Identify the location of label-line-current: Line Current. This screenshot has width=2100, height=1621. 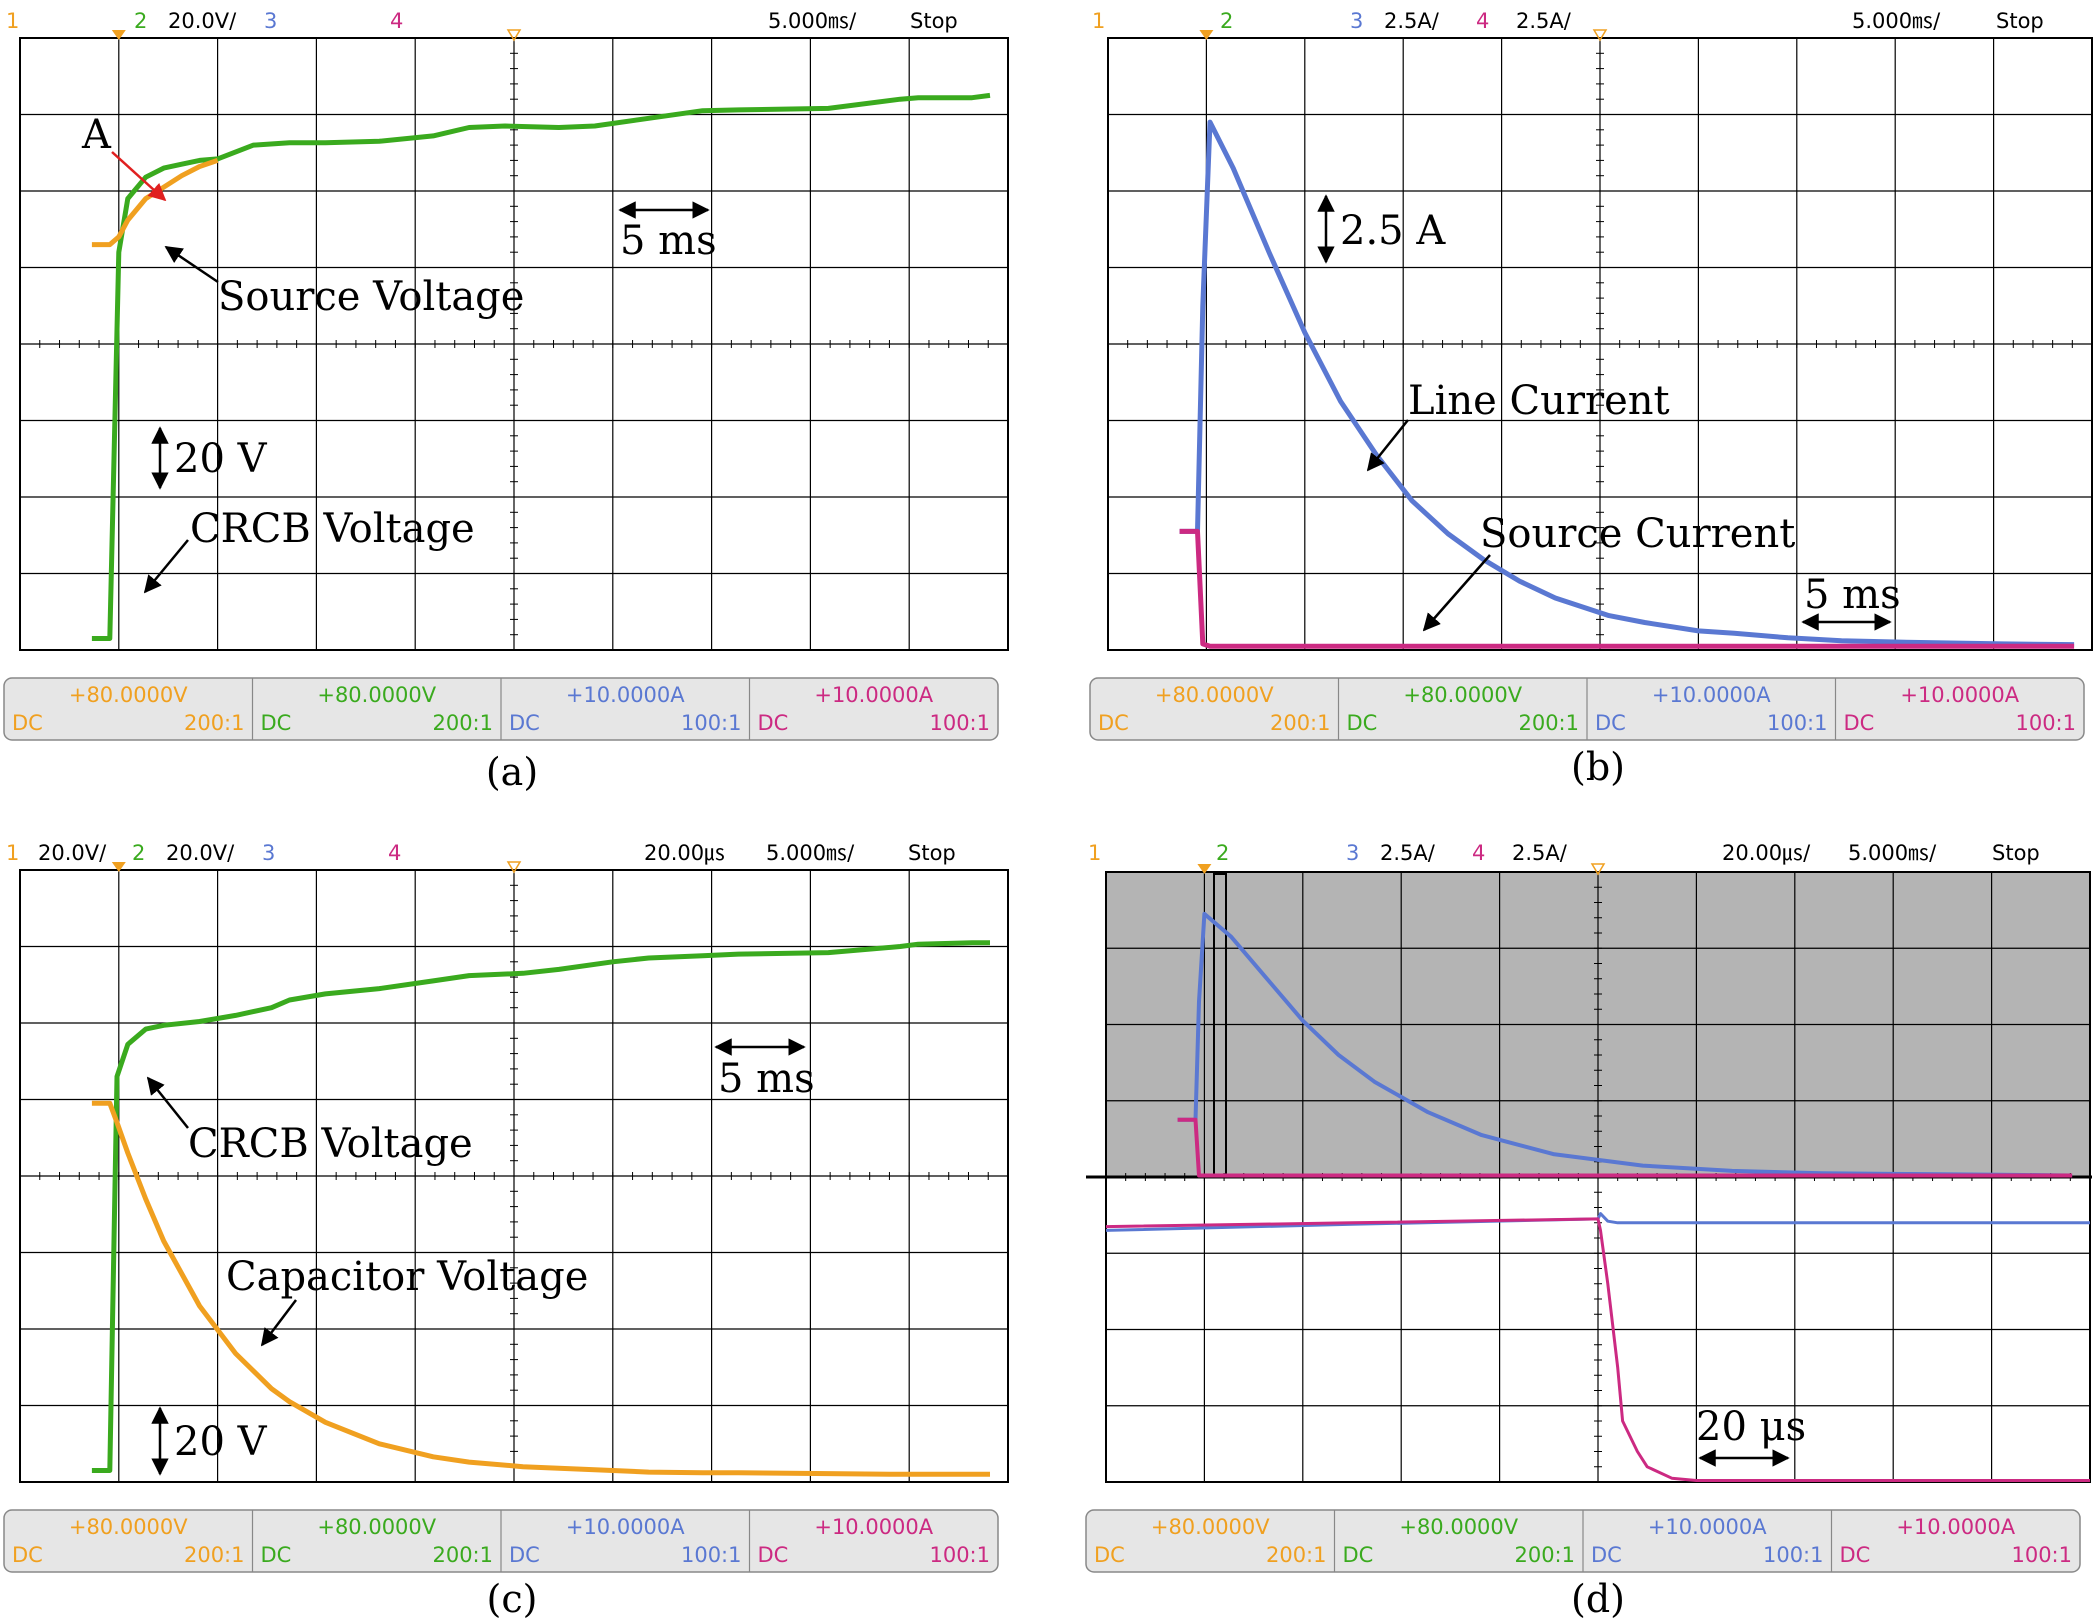
(1539, 401).